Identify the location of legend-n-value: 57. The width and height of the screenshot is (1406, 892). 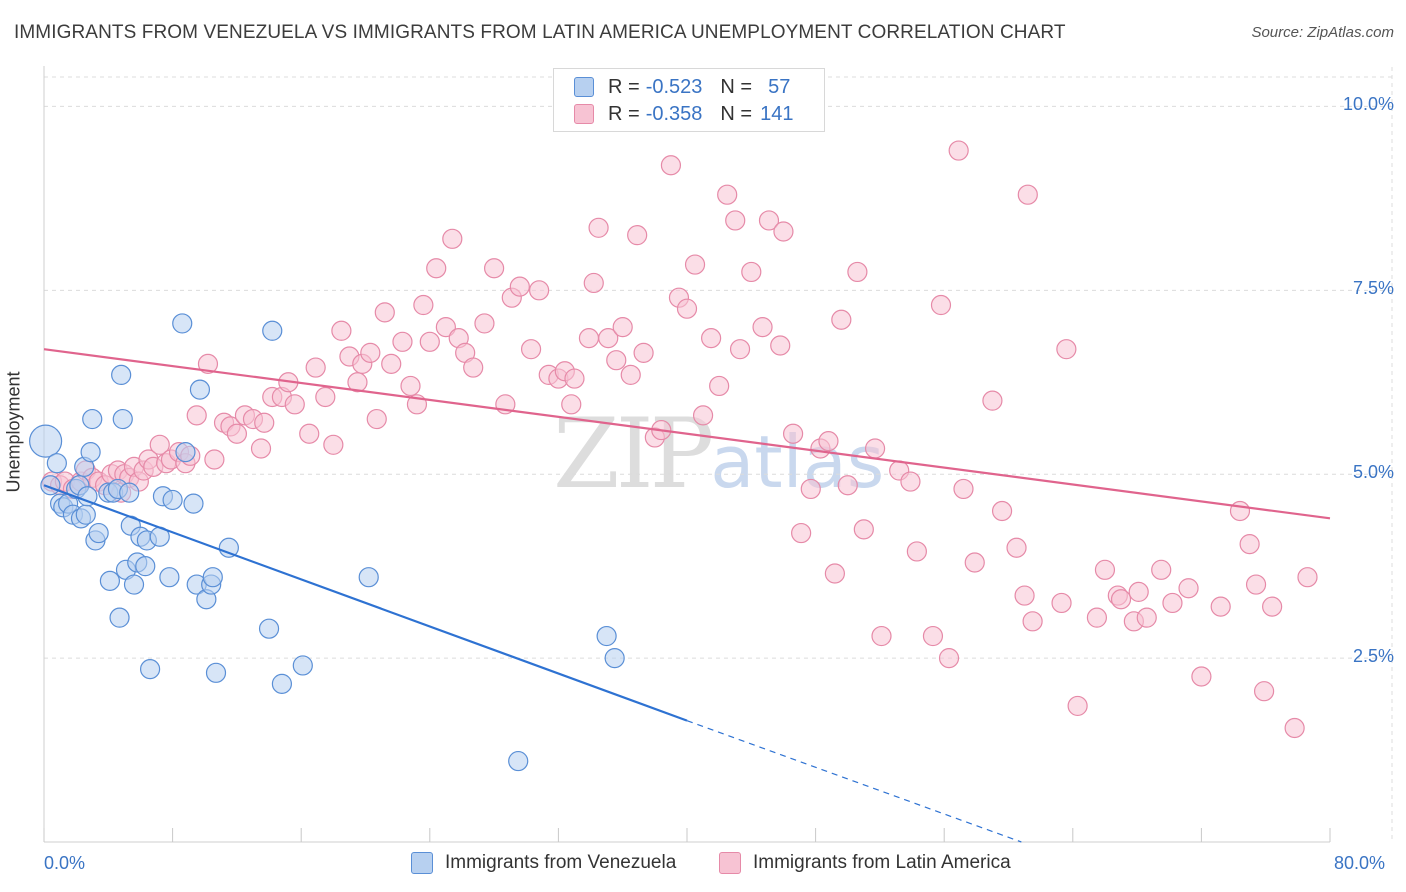
(779, 86).